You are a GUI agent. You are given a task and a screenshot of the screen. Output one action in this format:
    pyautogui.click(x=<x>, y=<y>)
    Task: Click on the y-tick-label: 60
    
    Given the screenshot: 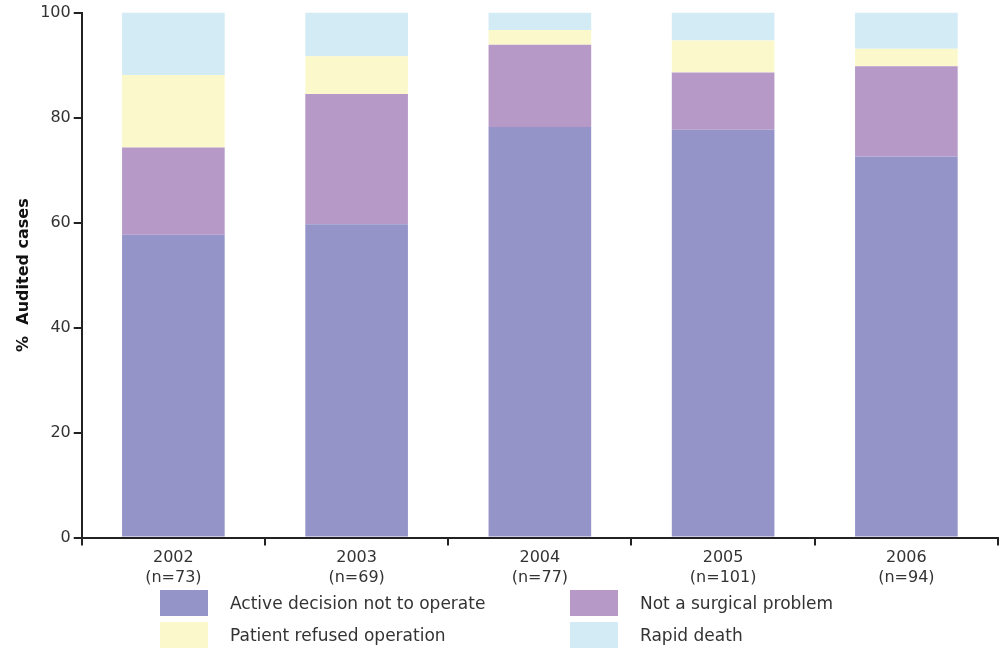 What is the action you would take?
    pyautogui.click(x=60, y=221)
    